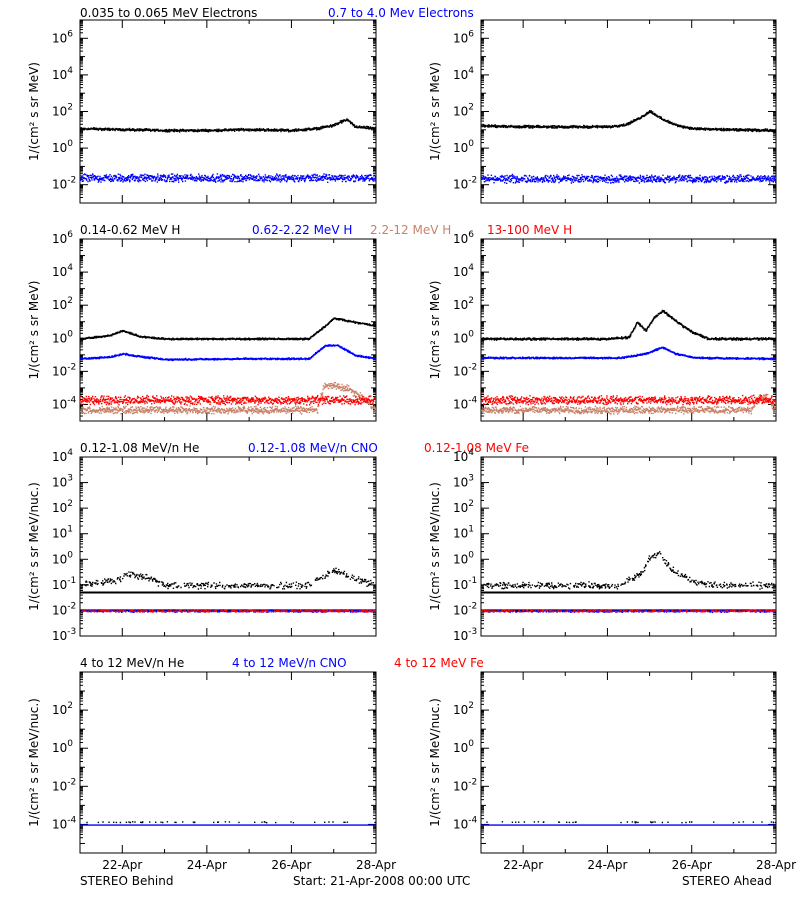 This screenshot has width=800, height=904. What do you see at coordinates (64, 635) in the screenshot?
I see `y-tick-label: 10⁻³` at bounding box center [64, 635].